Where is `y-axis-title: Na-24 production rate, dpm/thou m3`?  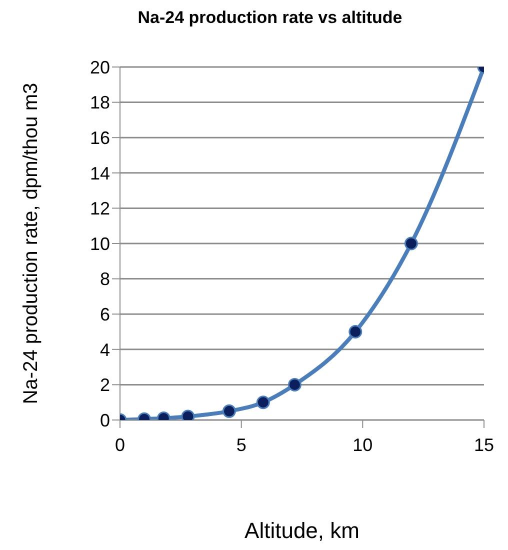
y-axis-title: Na-24 production rate, dpm/thou m3 is located at coordinates (31, 243).